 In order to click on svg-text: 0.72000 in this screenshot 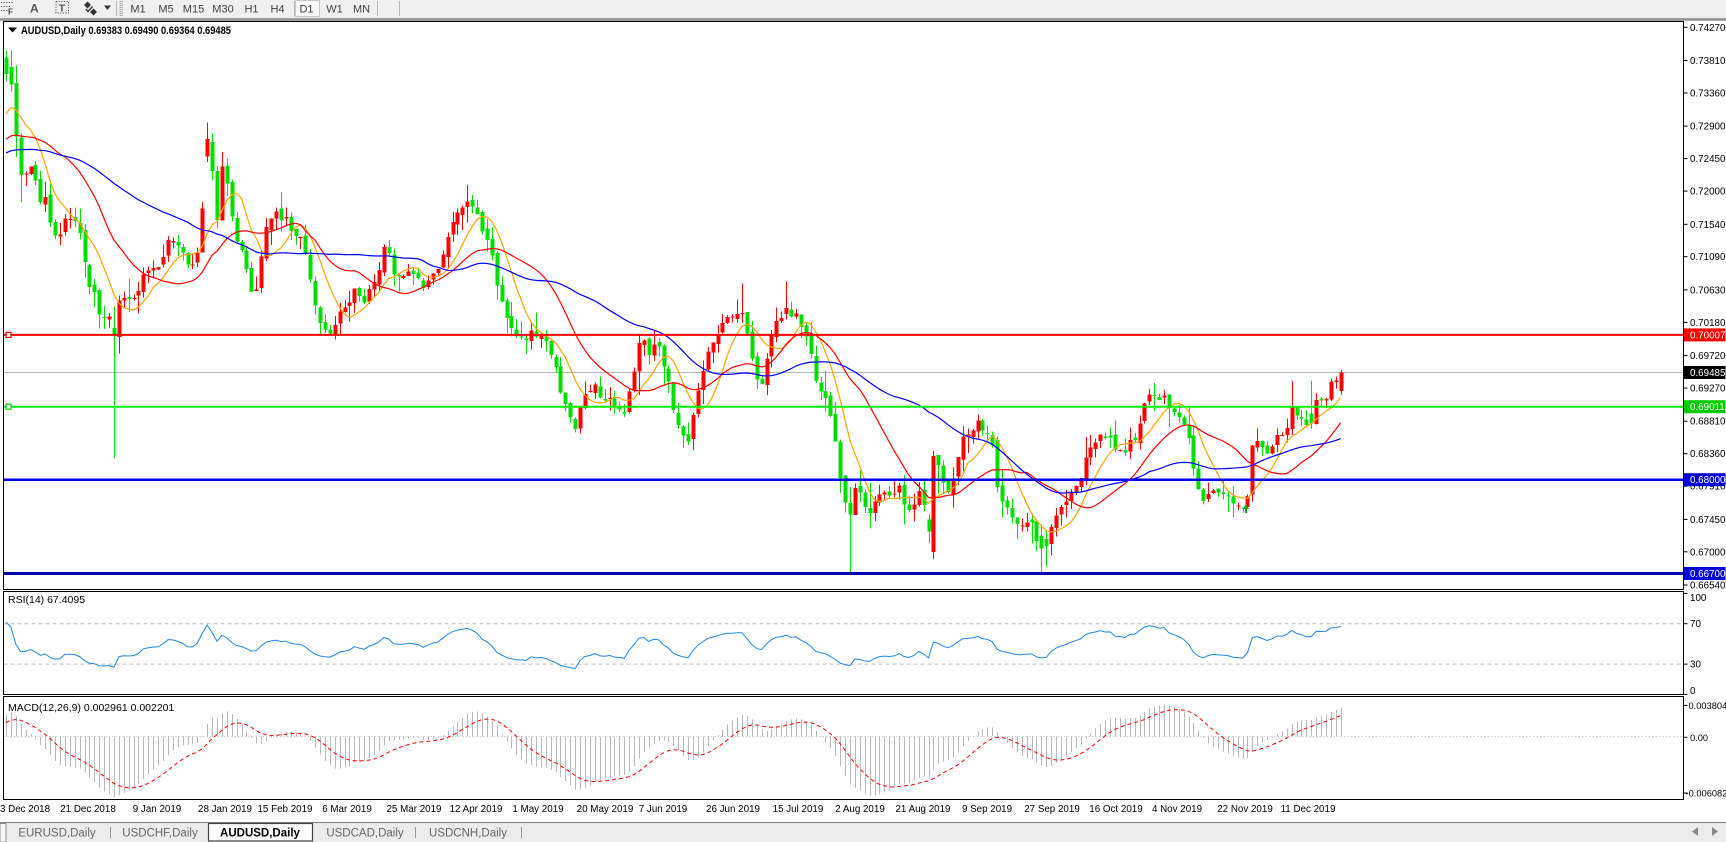, I will do `click(1708, 192)`.